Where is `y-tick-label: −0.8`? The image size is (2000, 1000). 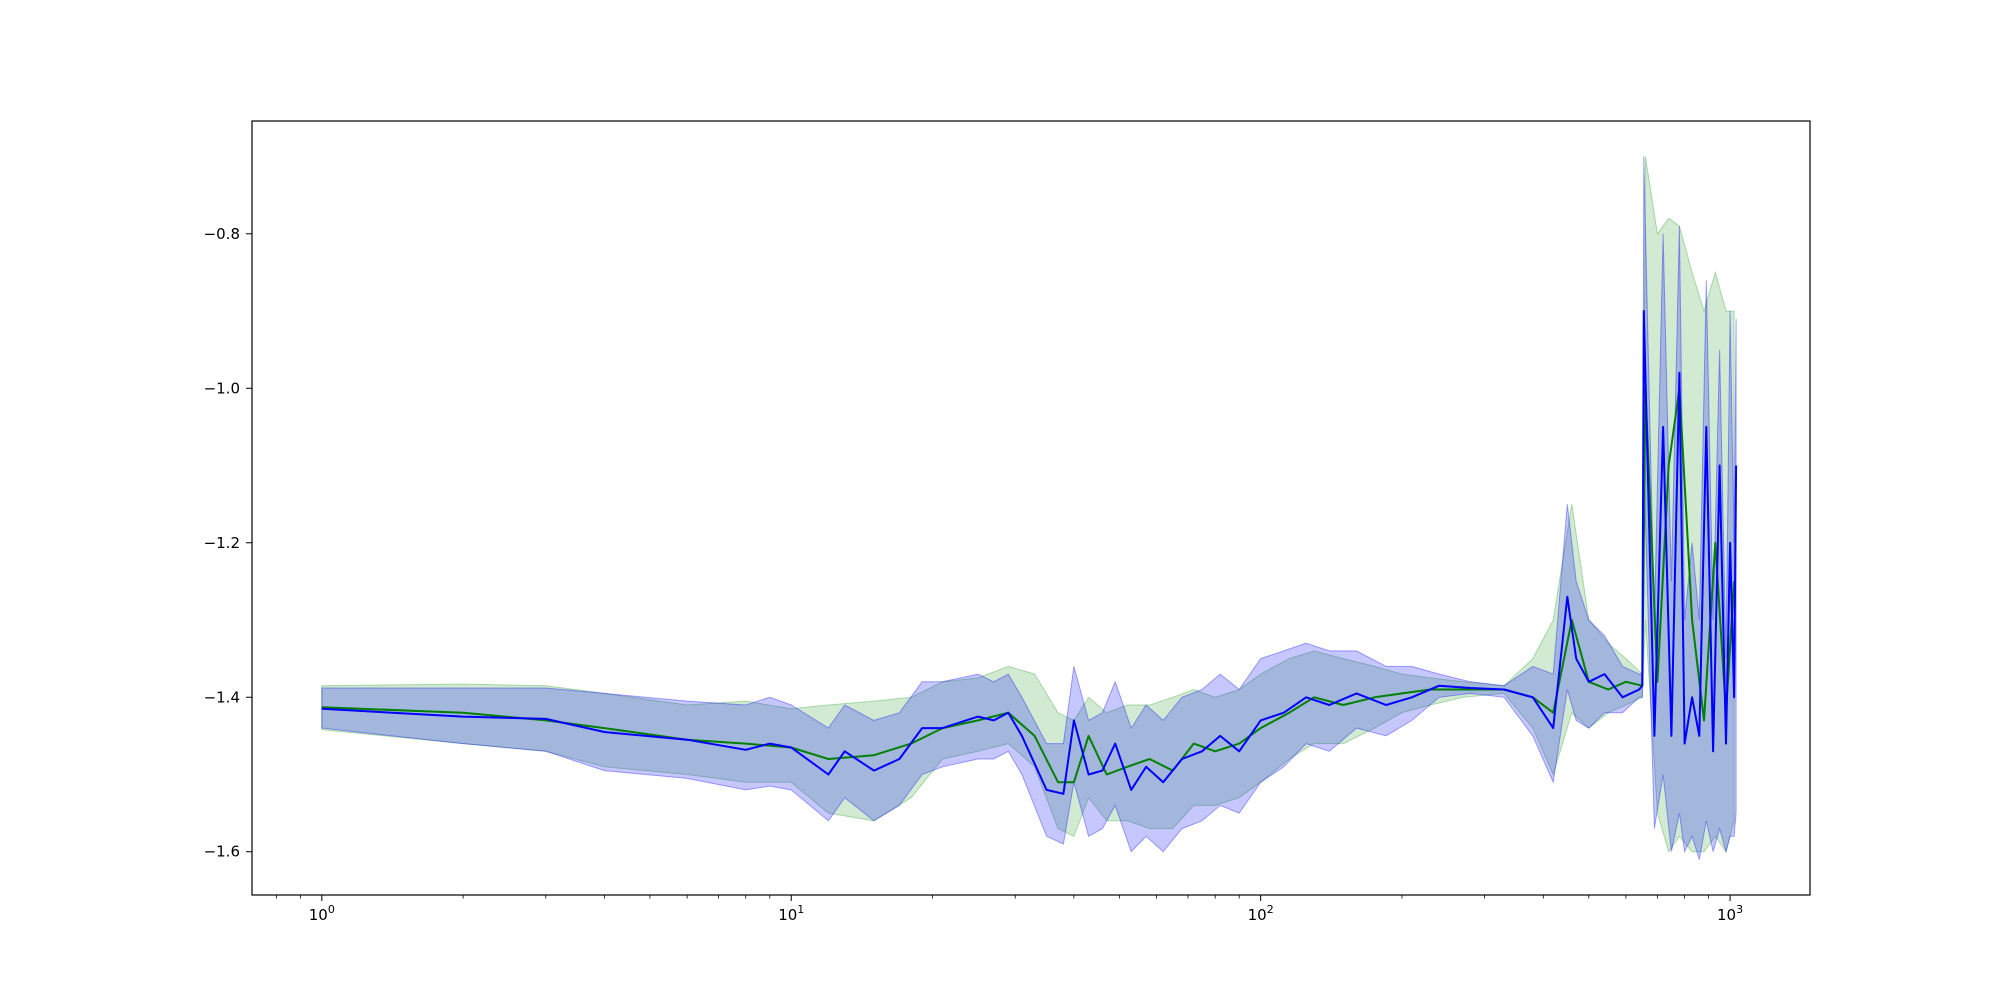 y-tick-label: −0.8 is located at coordinates (222, 234).